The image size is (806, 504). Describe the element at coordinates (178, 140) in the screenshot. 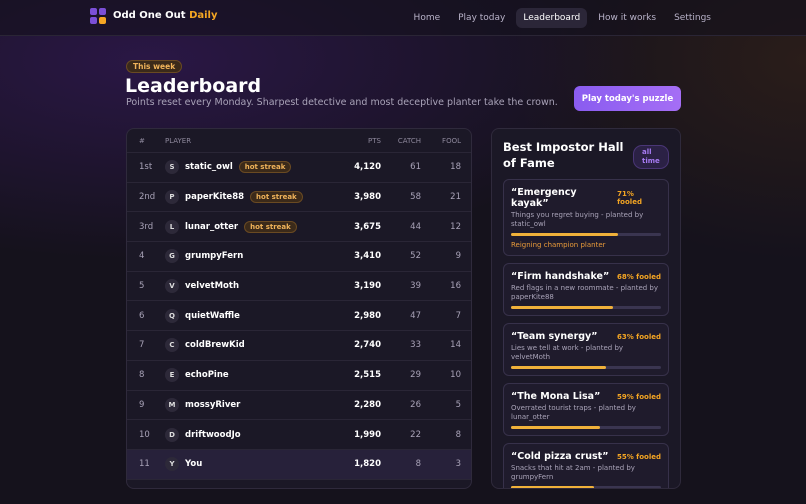

I see `column-header: PLAYER` at that location.